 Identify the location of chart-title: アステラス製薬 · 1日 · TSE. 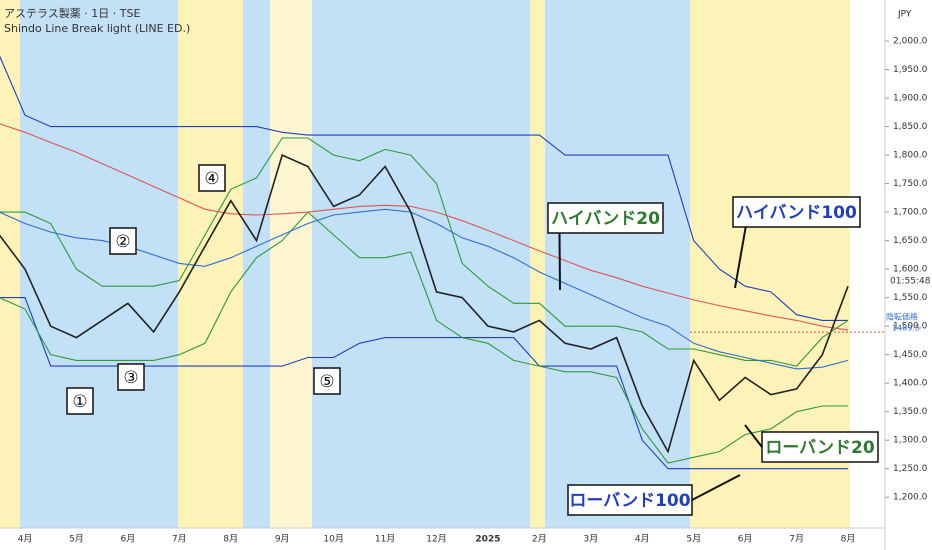
(72, 13).